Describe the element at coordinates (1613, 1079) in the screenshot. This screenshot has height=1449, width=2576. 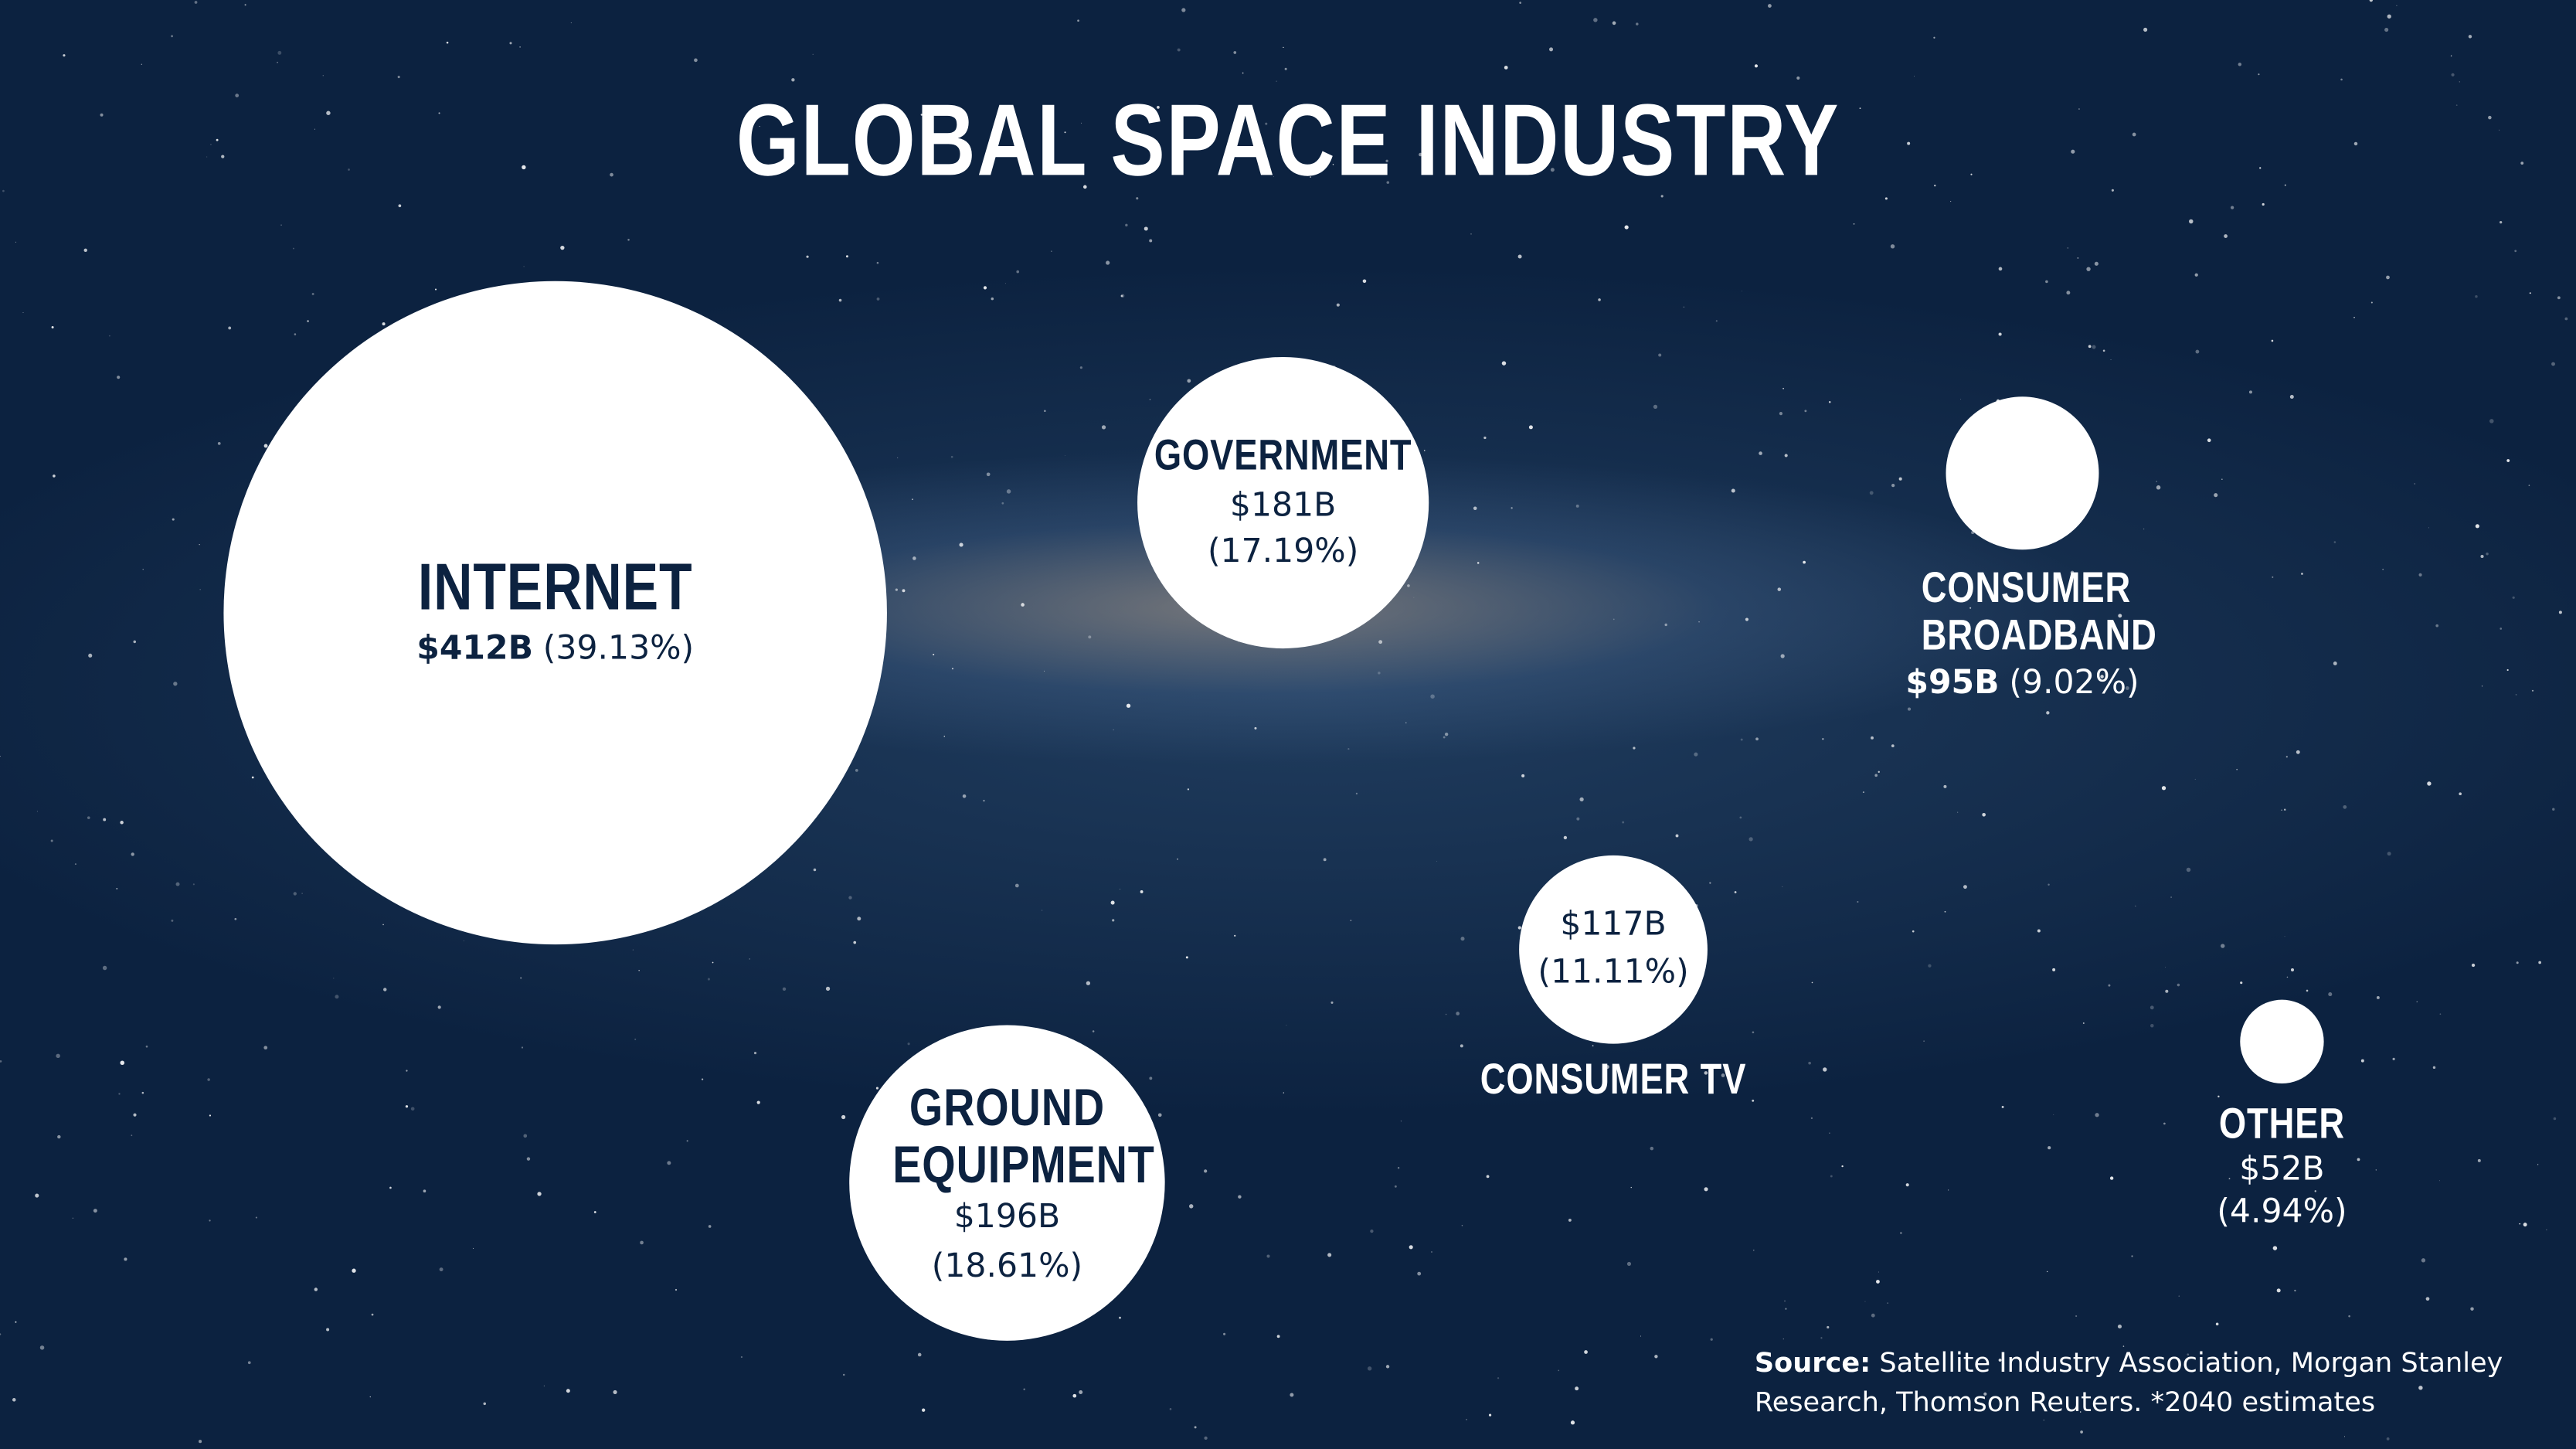
I see `category-label: CONSUMER TV` at that location.